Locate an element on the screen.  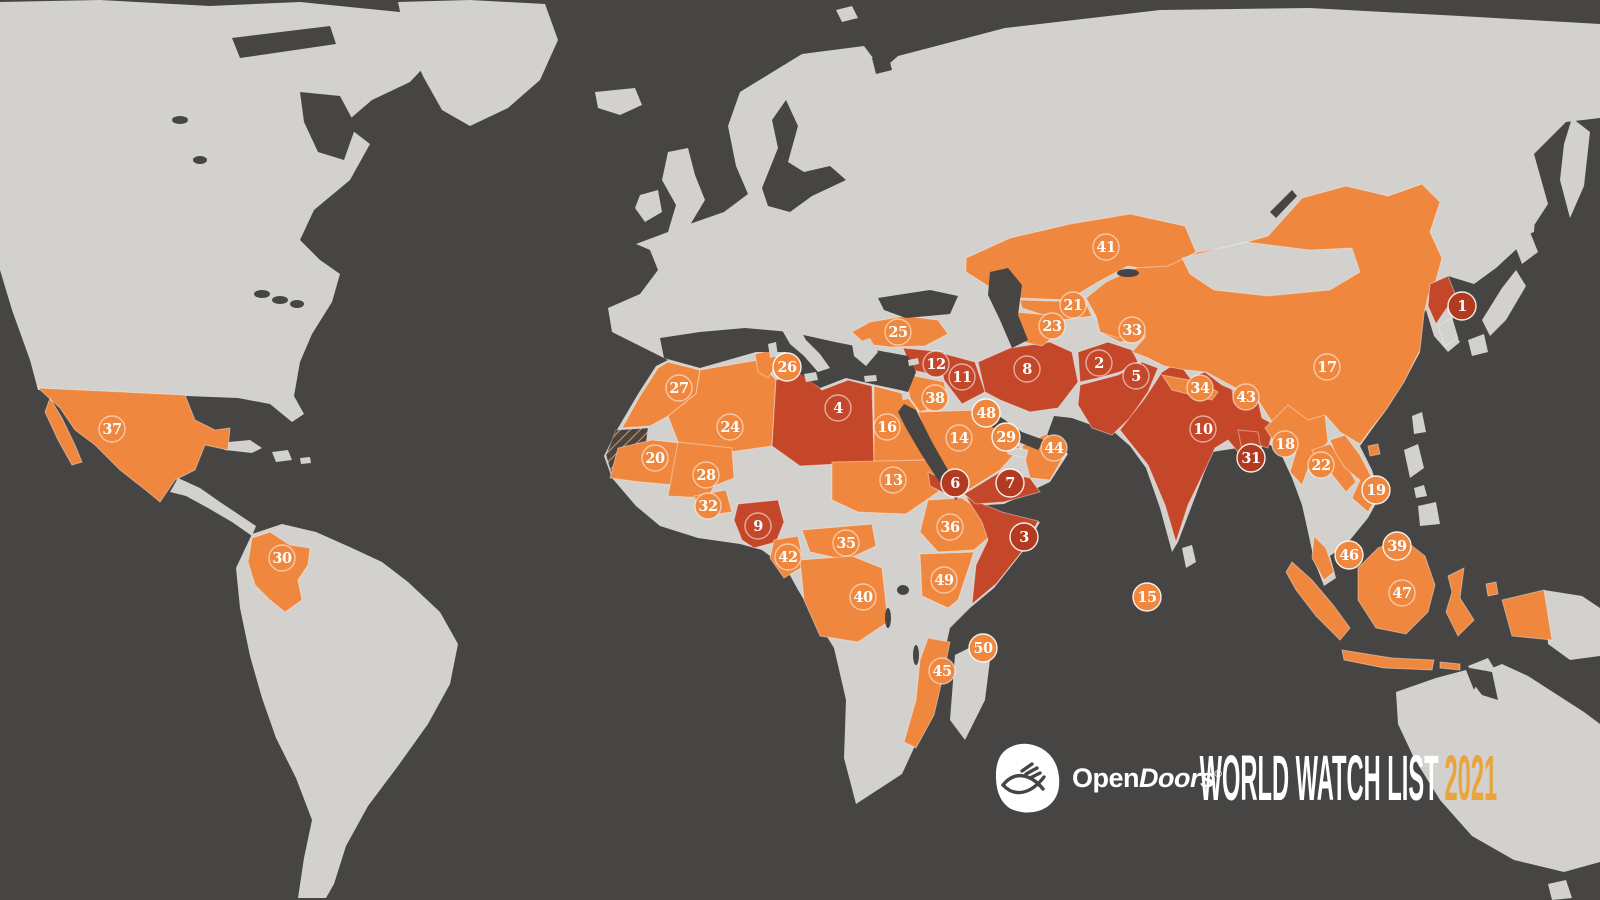
rank-number: 31 is located at coordinates (1250, 458).